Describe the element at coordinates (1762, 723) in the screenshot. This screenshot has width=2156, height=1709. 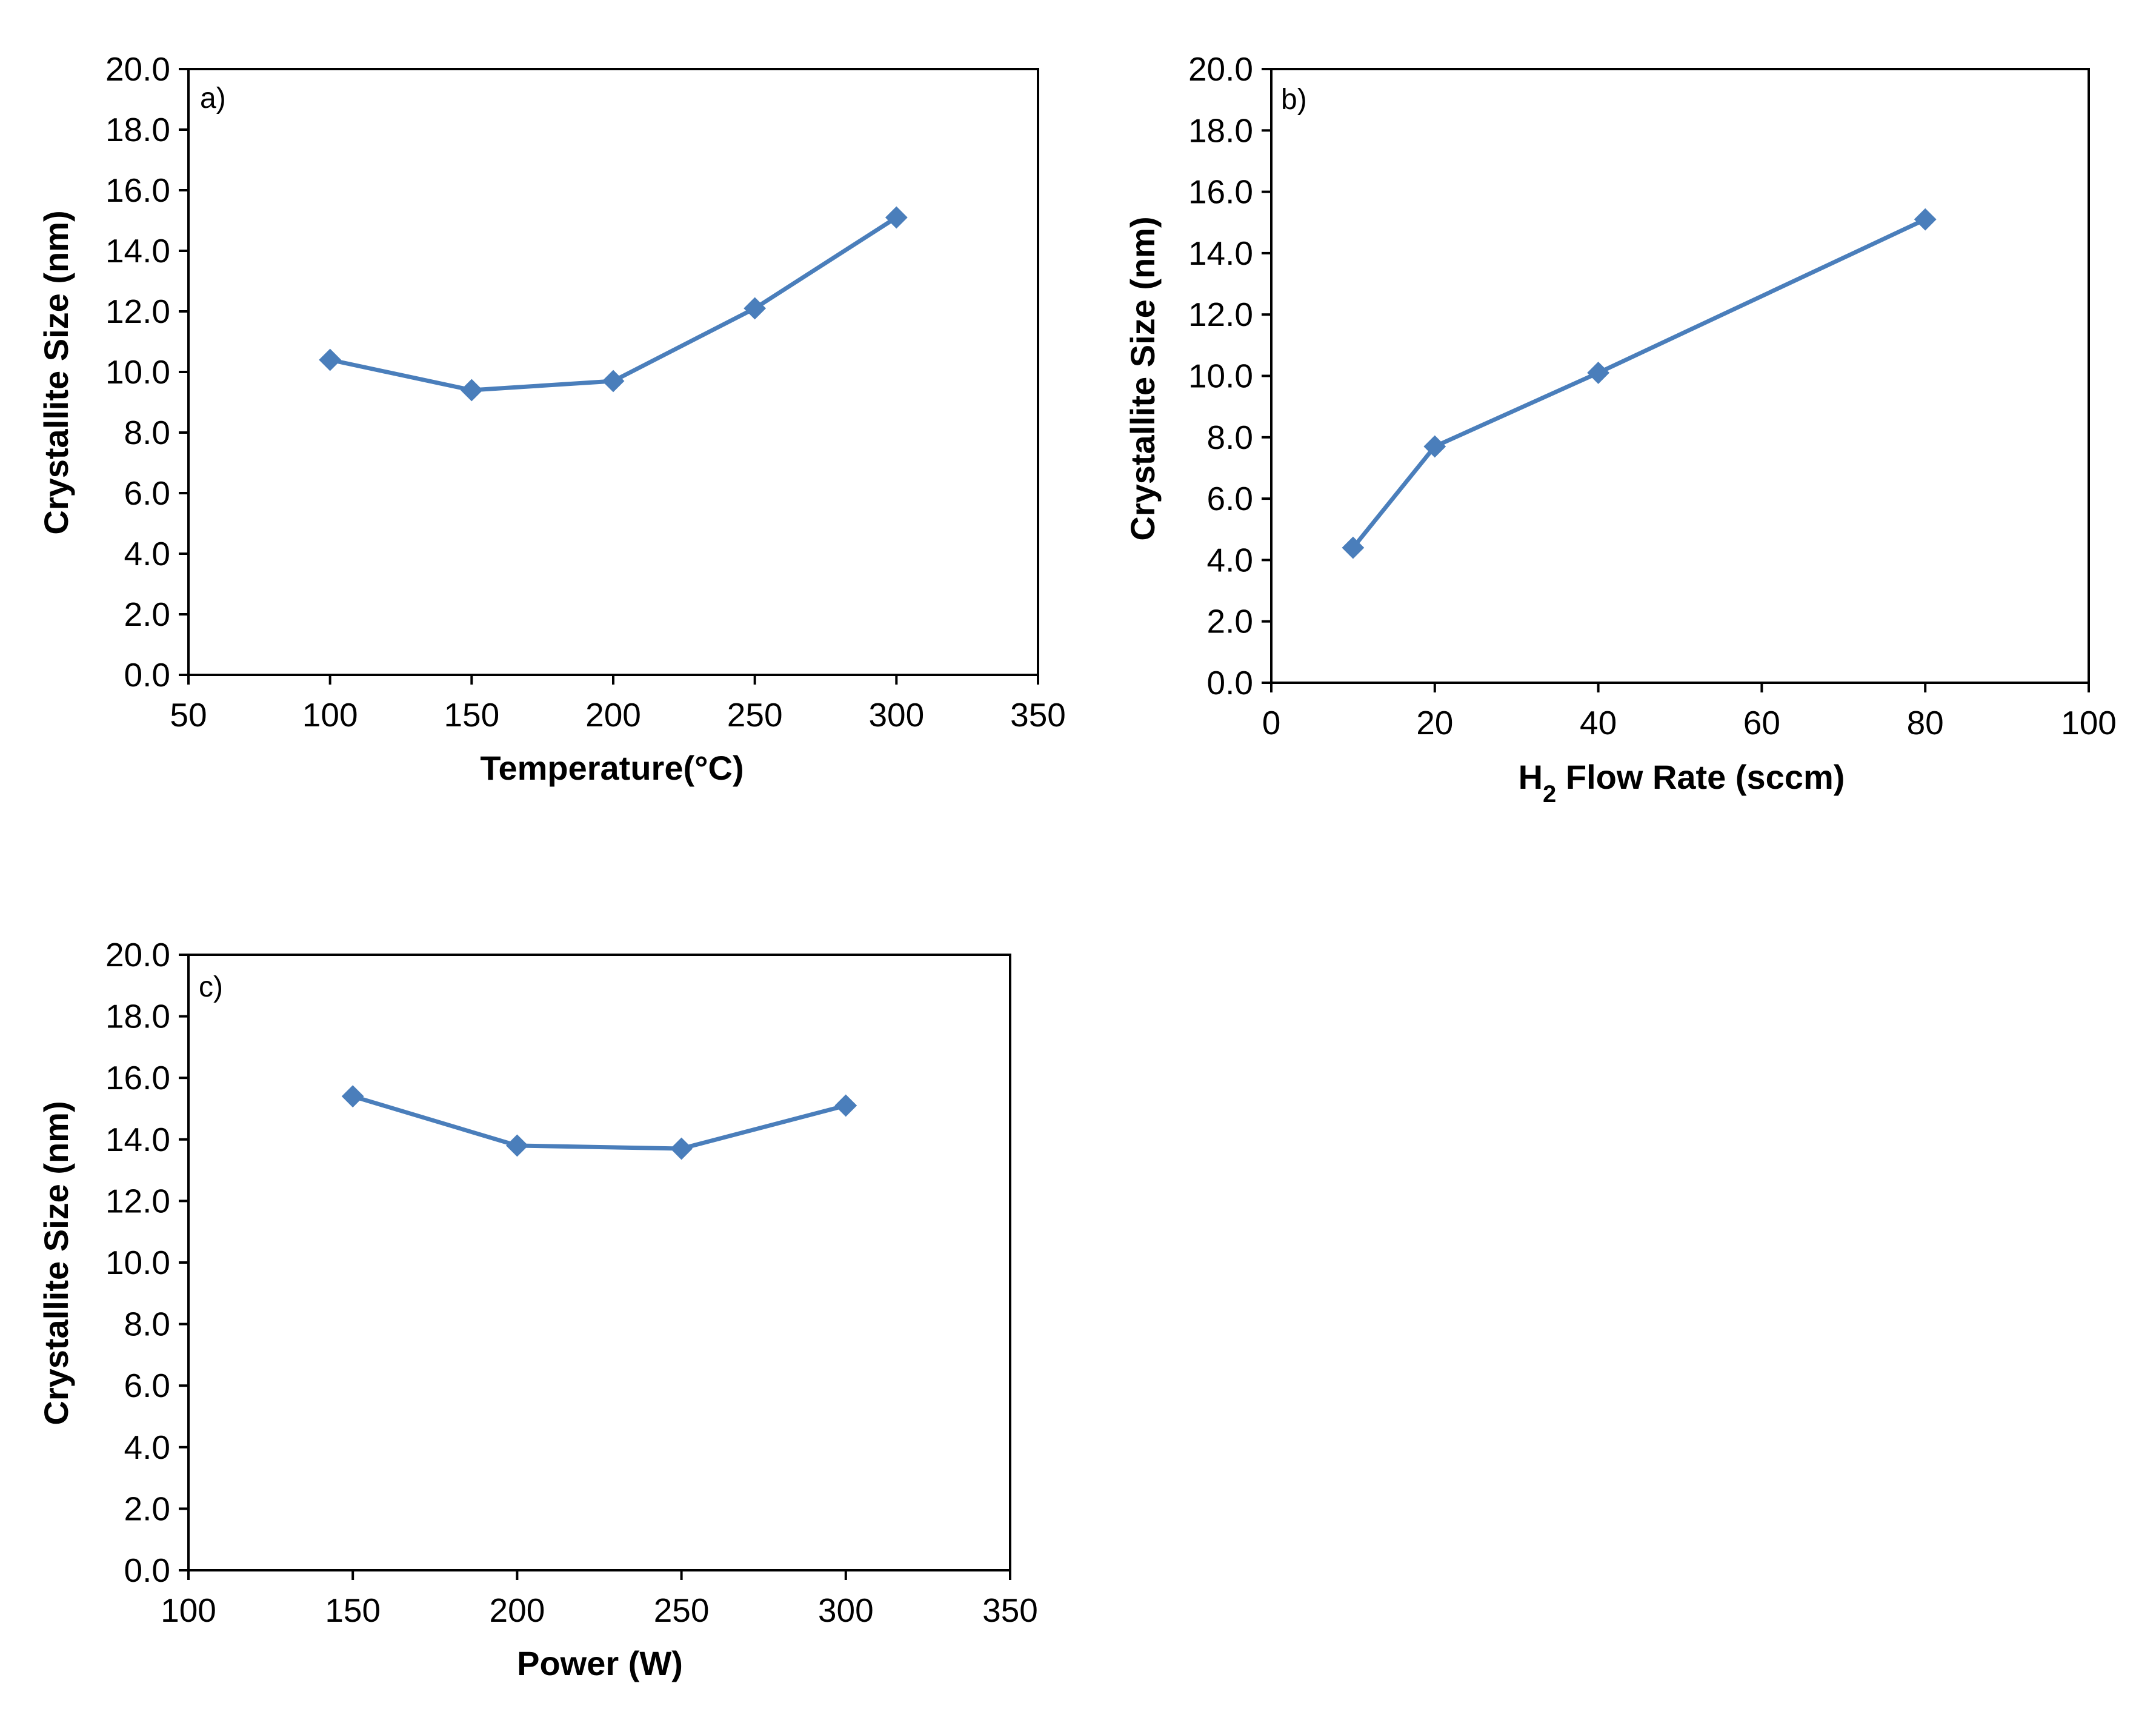
I see `x-tick-label: 60` at that location.